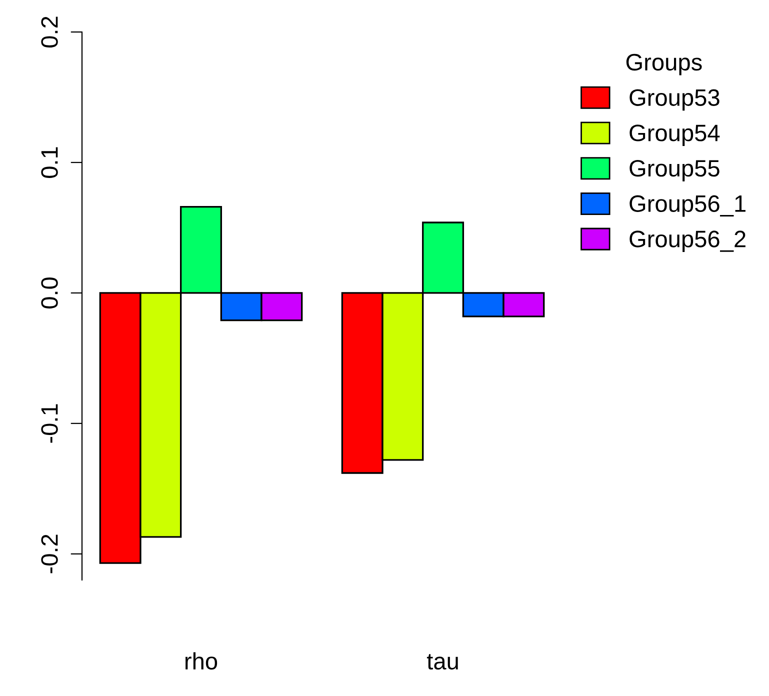 This screenshot has height=696, width=769. What do you see at coordinates (202, 661) in the screenshot?
I see `x-tick-label: rho` at bounding box center [202, 661].